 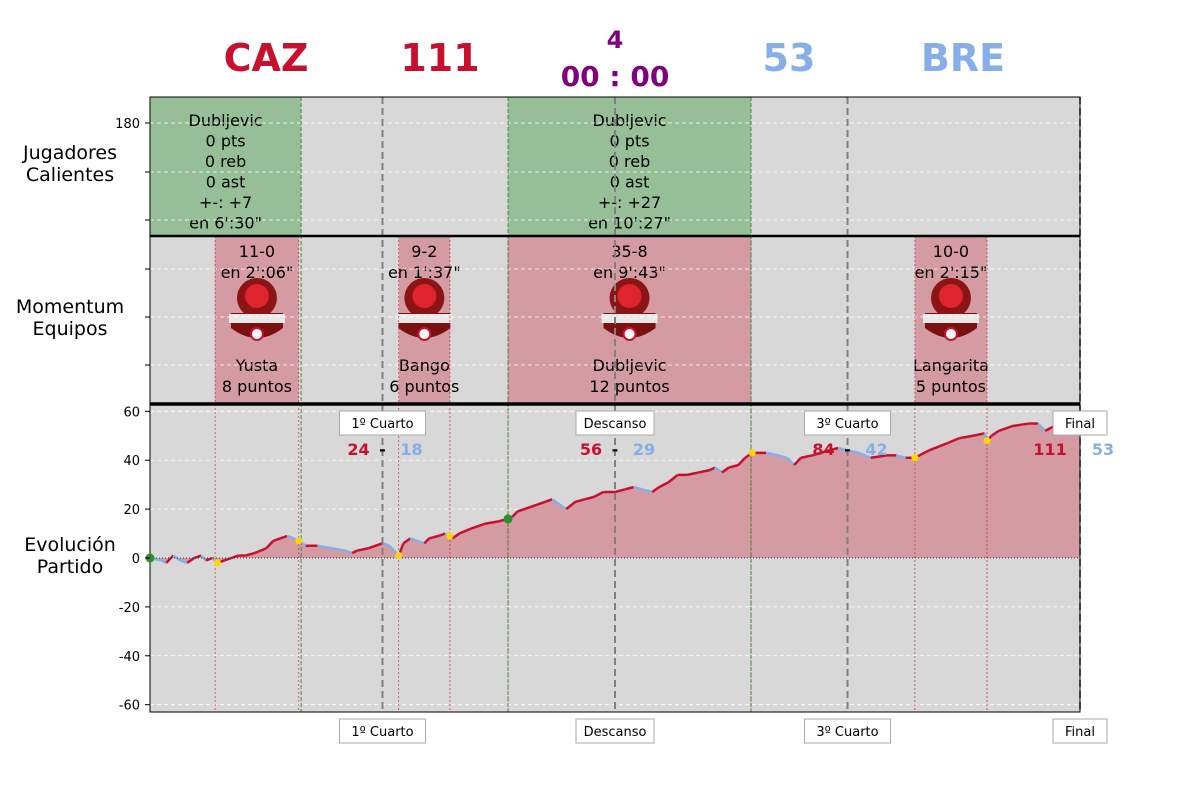 What do you see at coordinates (127, 124) in the screenshot?
I see `y-tick-label: 180` at bounding box center [127, 124].